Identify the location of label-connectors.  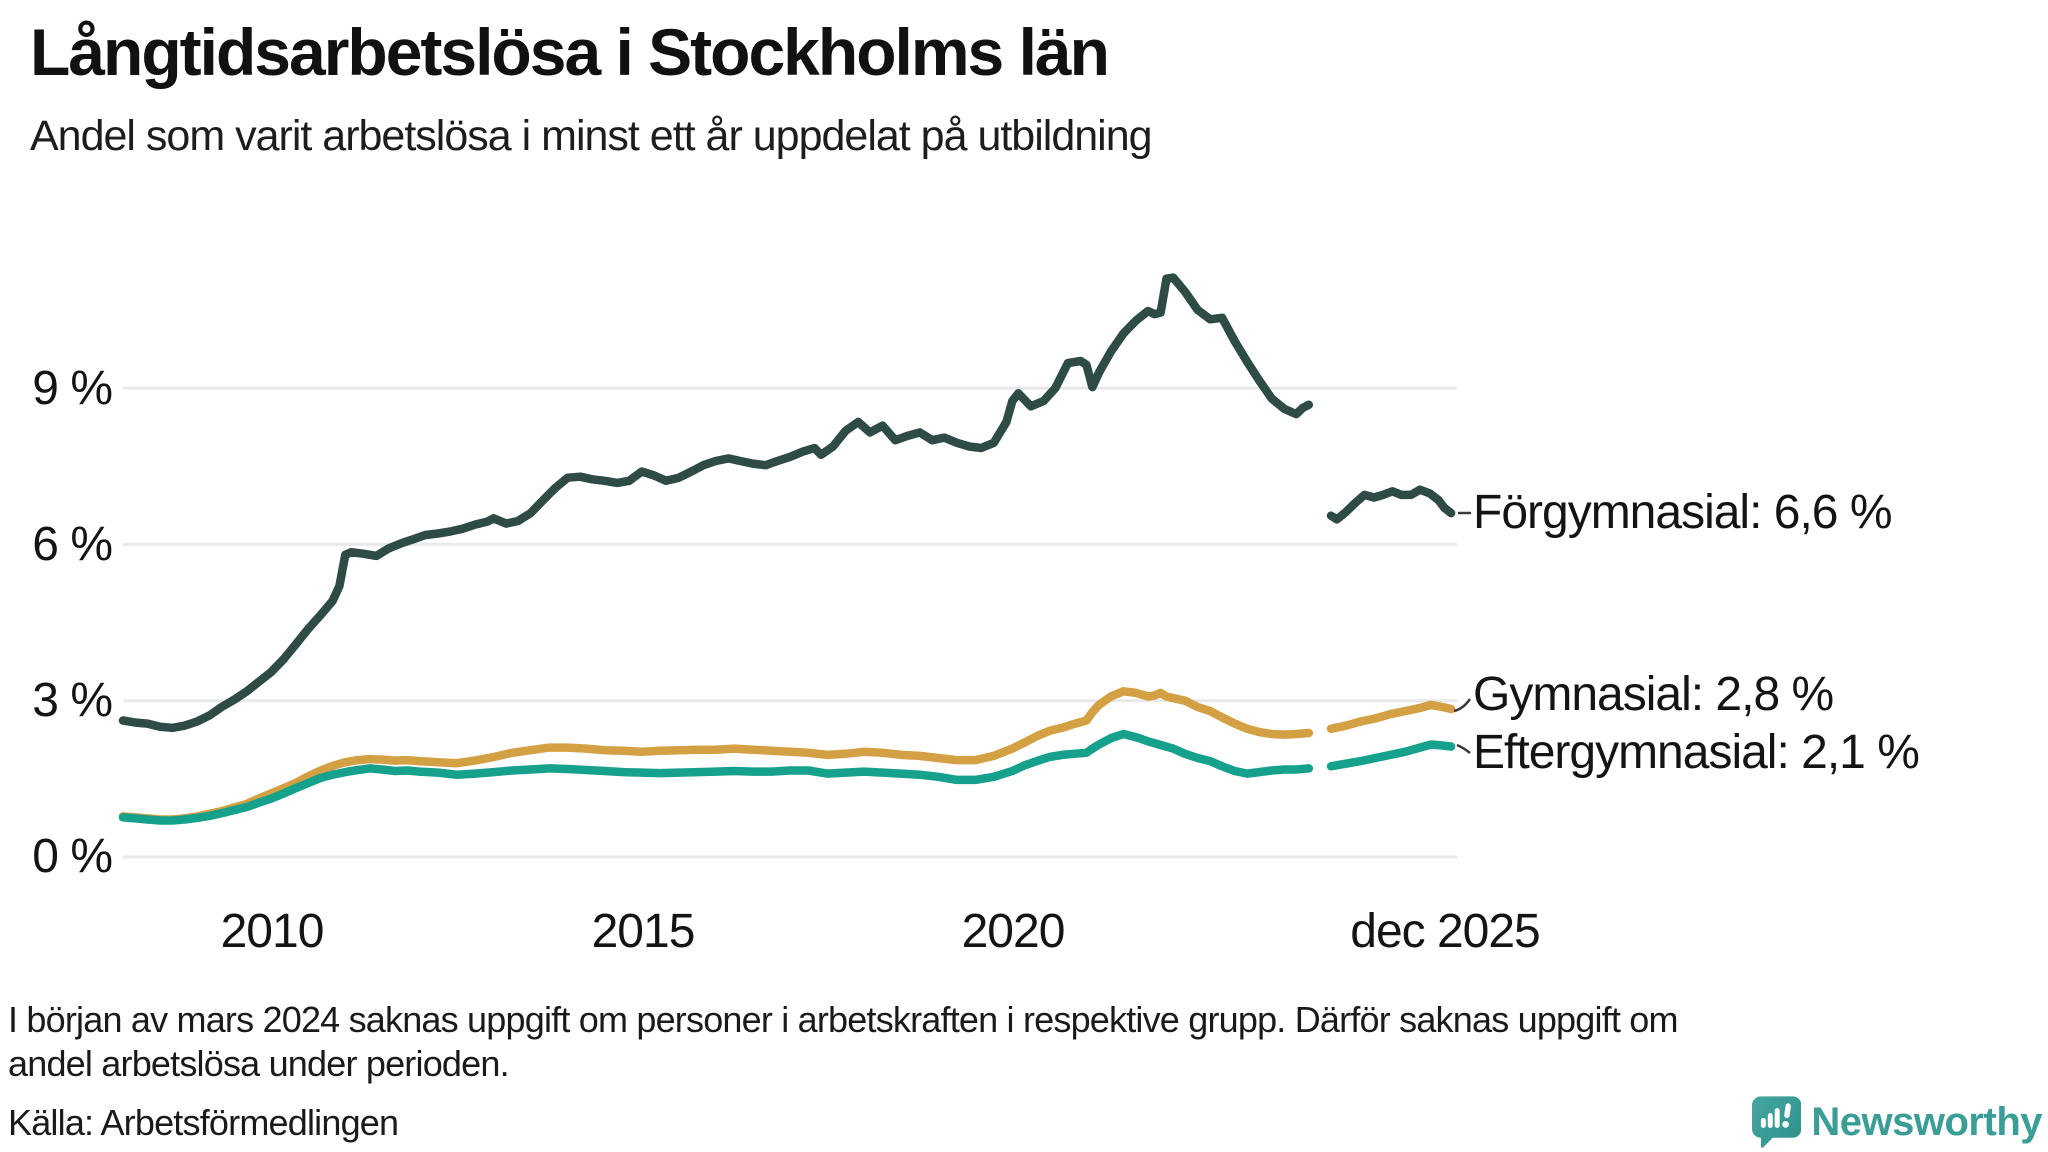
(1462, 632).